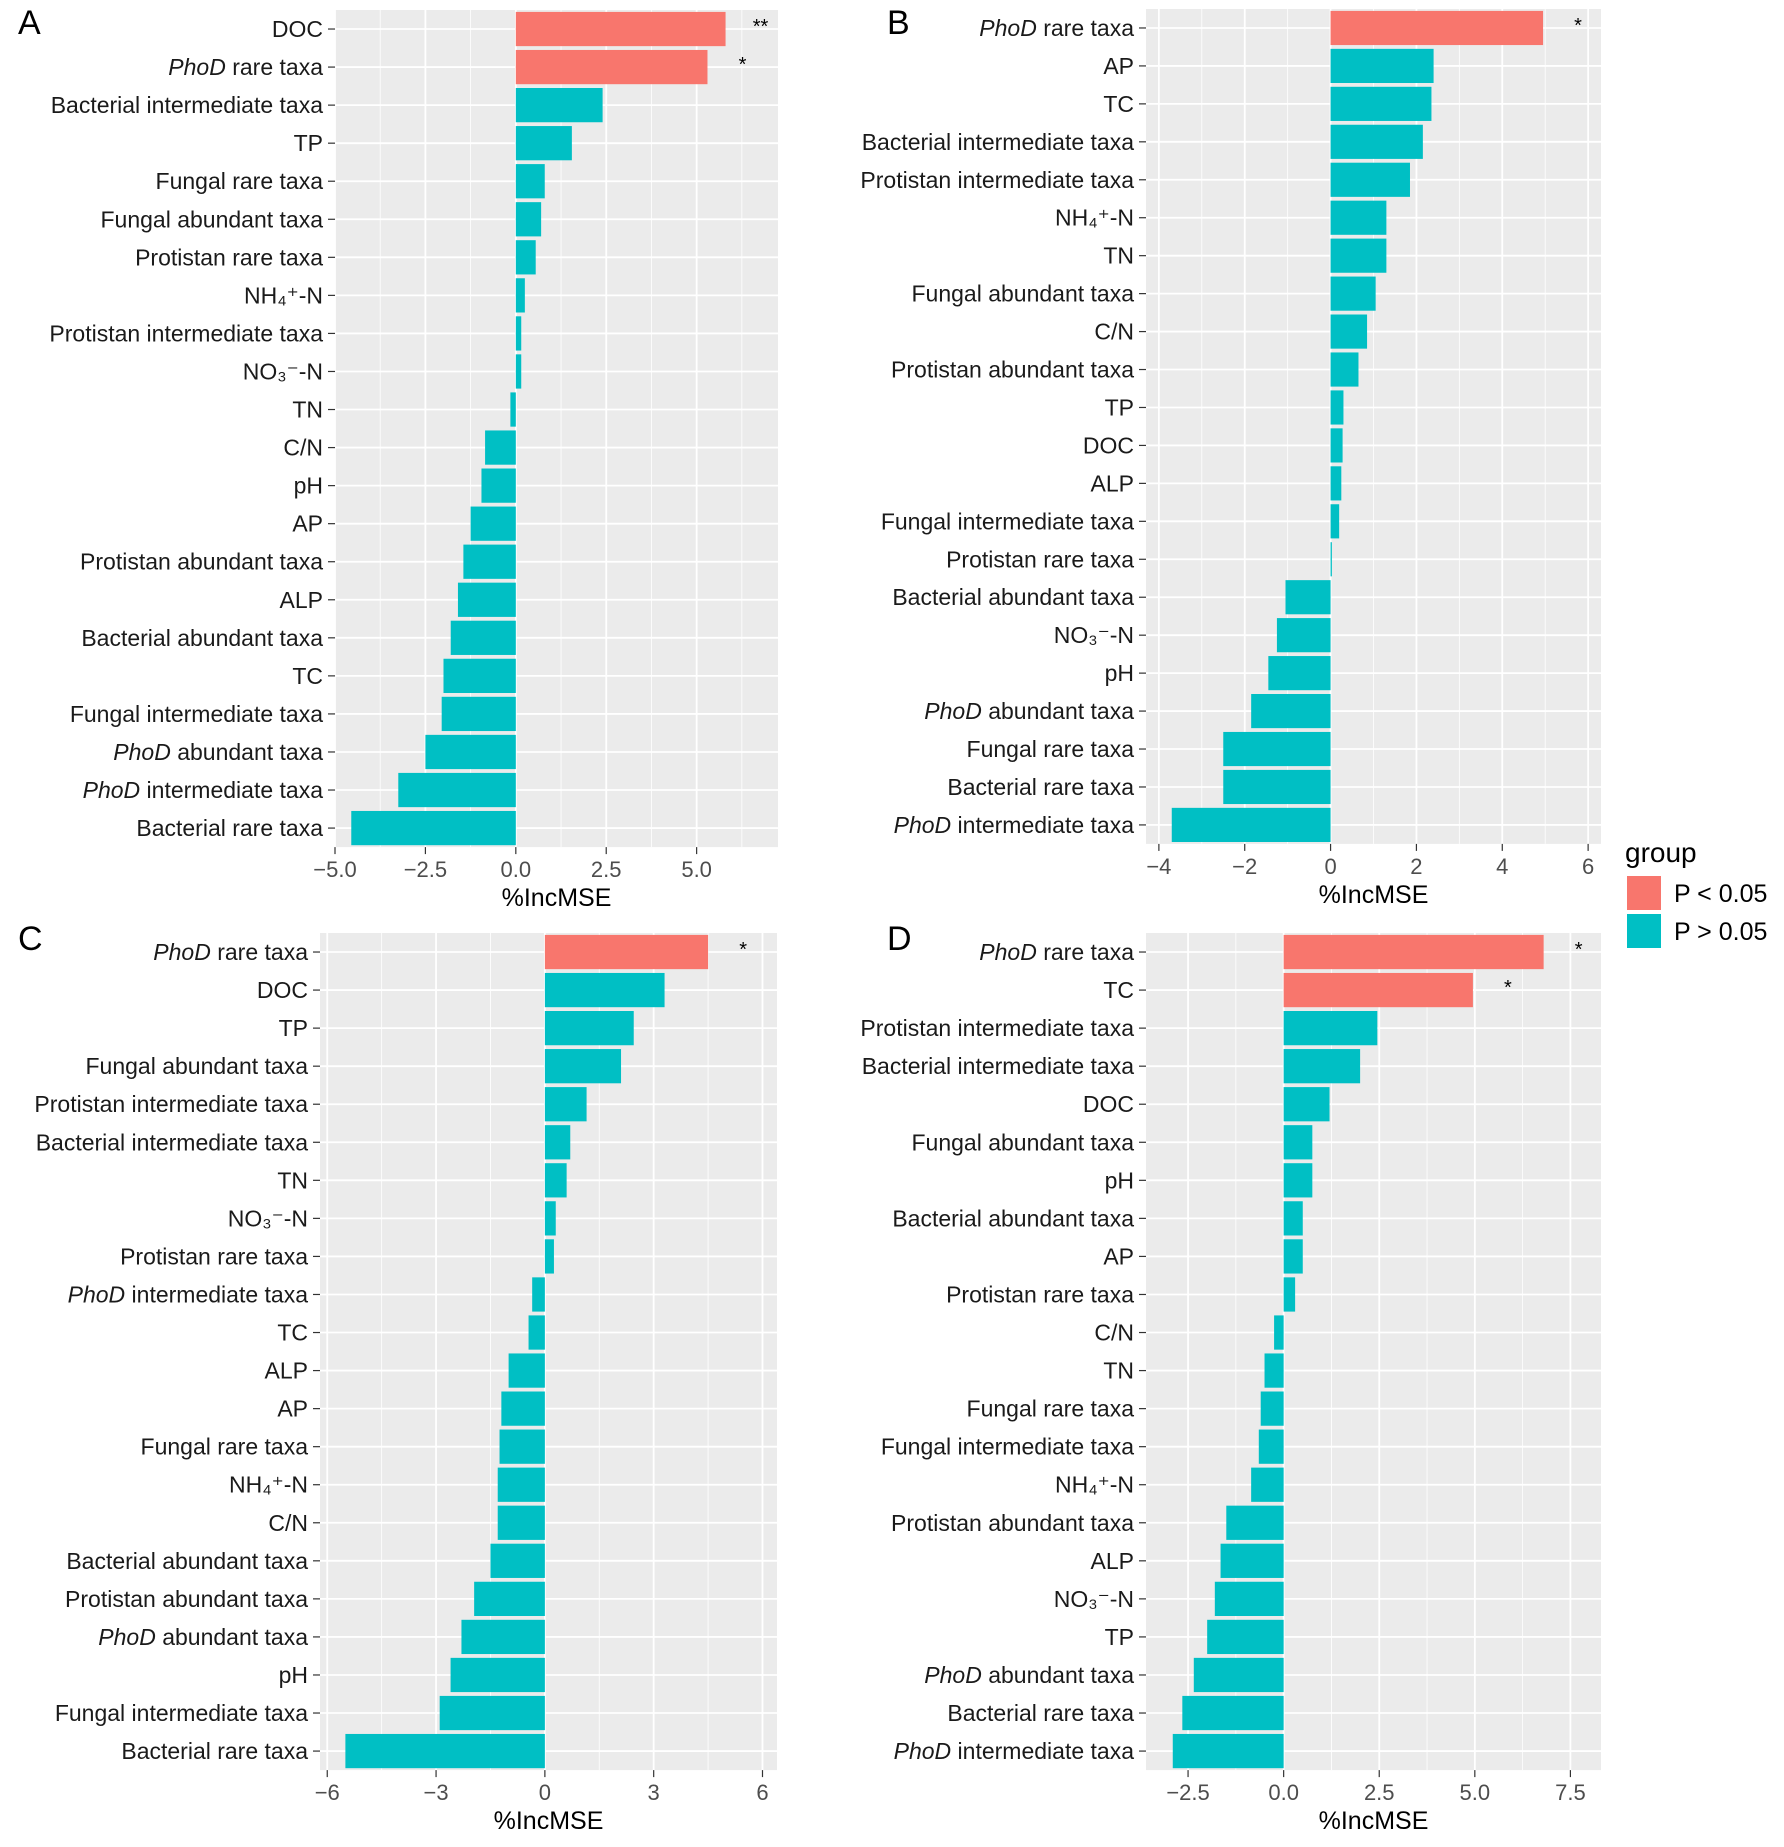  Describe the element at coordinates (997, 180) in the screenshot. I see `y-tick-label: Protistan intermediate taxa` at that location.